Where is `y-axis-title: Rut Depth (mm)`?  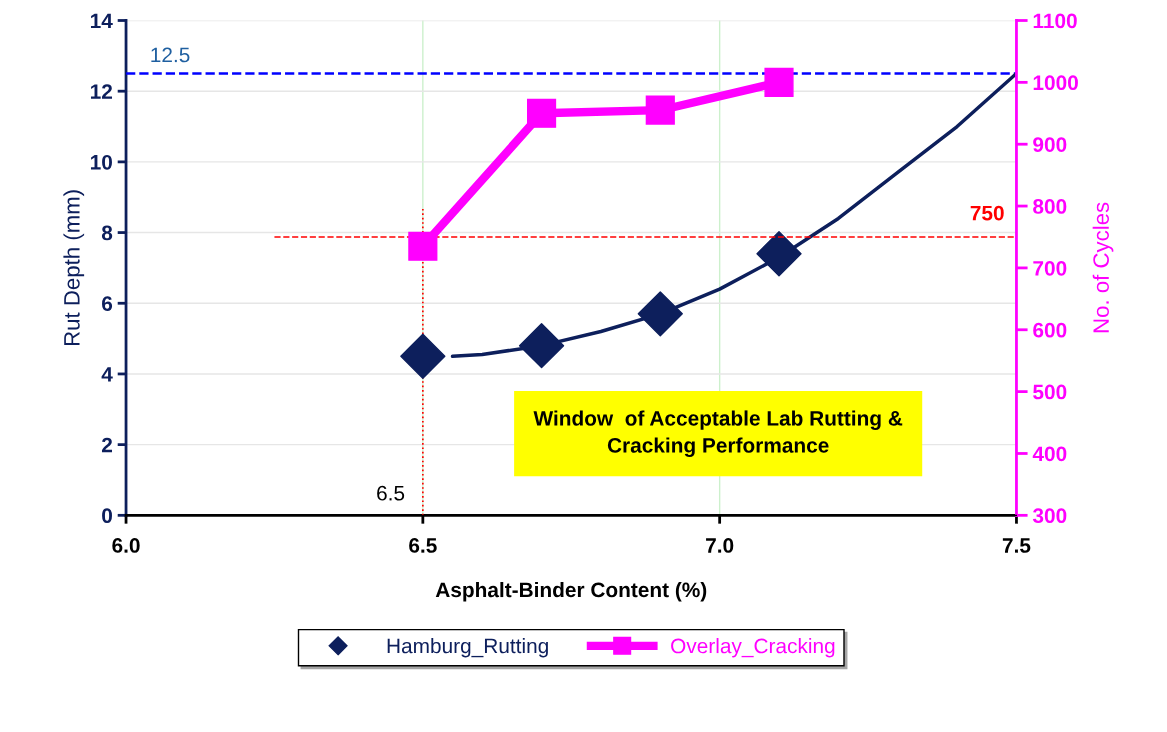 y-axis-title: Rut Depth (mm) is located at coordinates (74, 268).